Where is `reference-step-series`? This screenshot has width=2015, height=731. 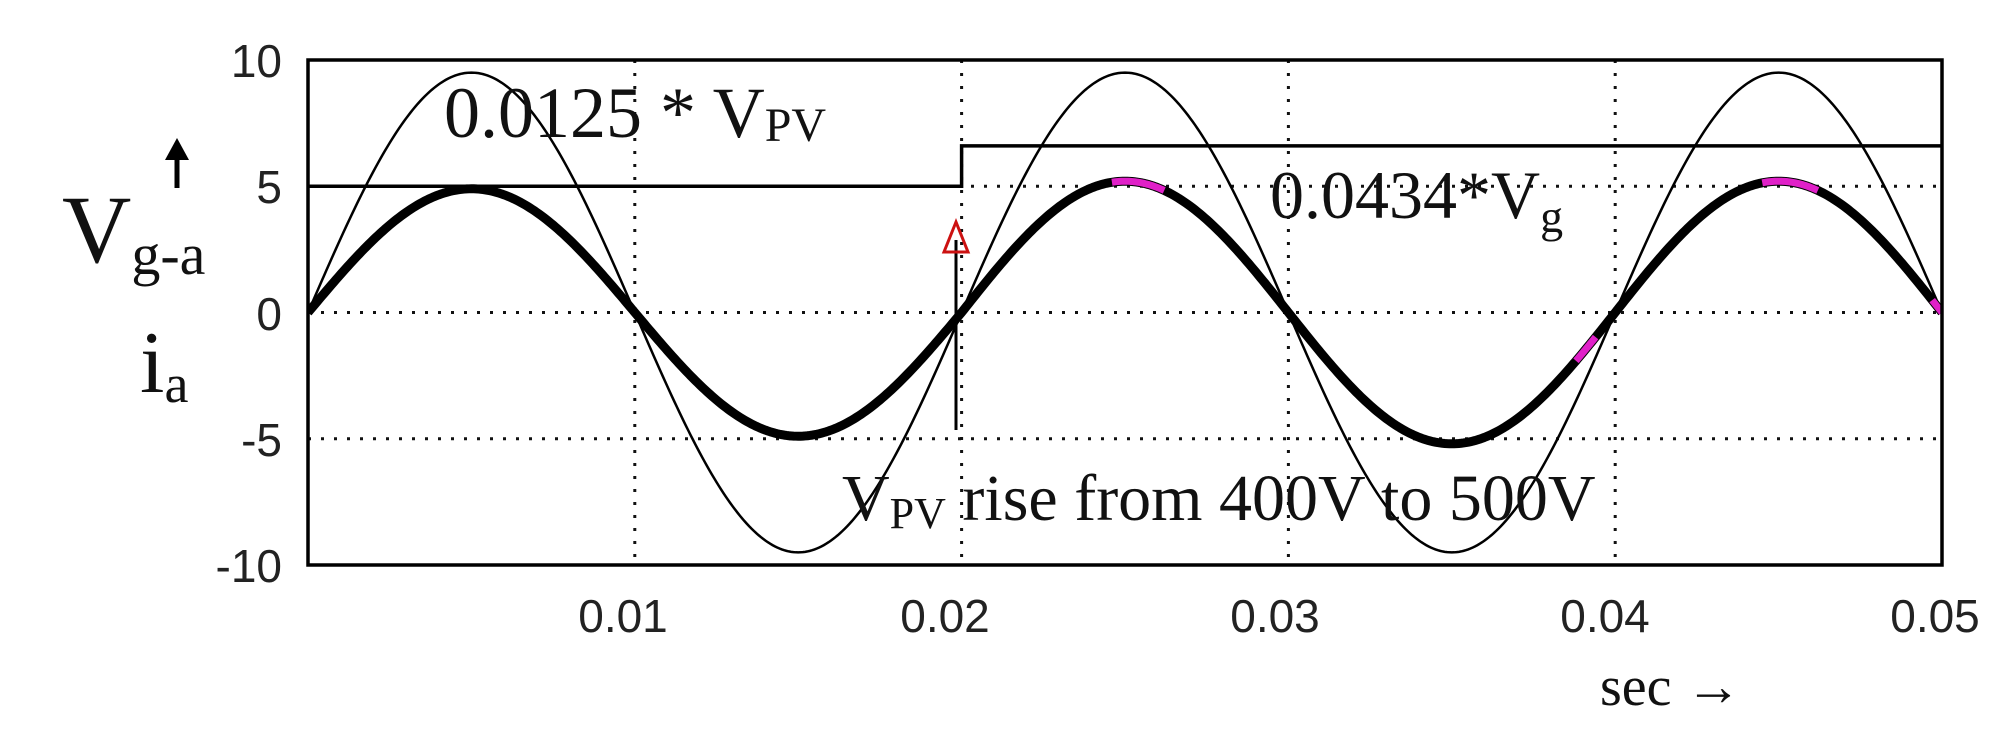 reference-step-series is located at coordinates (1125, 166).